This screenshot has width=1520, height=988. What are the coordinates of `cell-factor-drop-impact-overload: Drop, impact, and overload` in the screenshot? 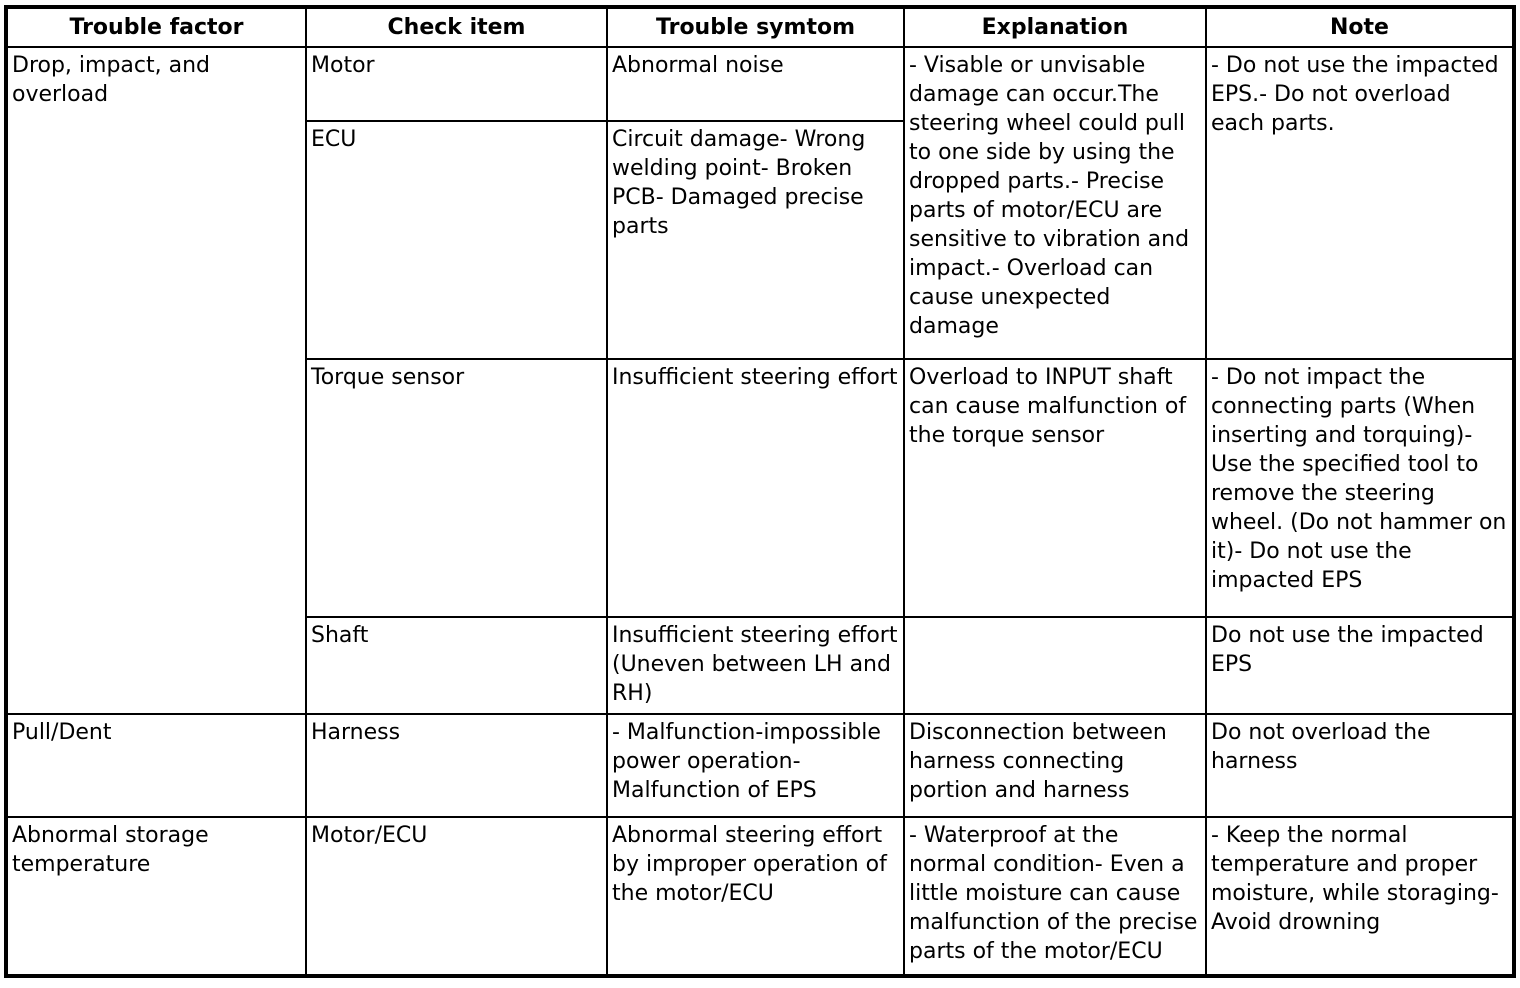 It's located at (156, 380).